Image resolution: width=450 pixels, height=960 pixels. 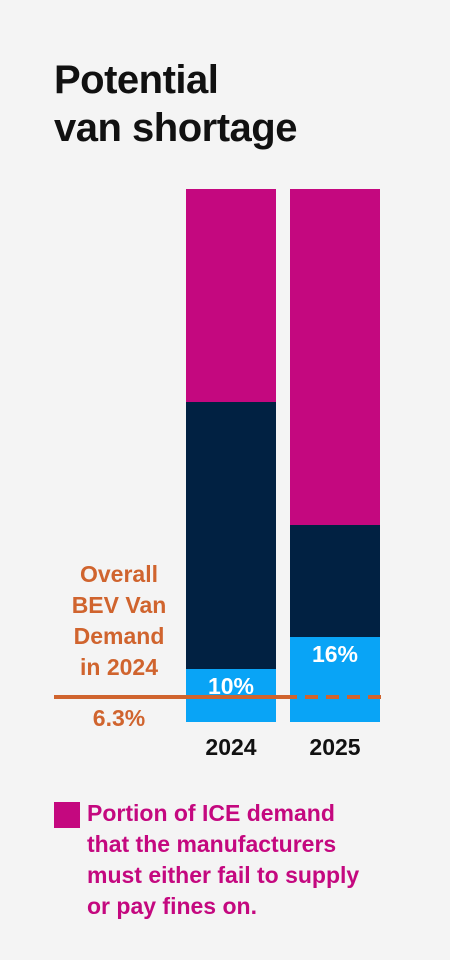 What do you see at coordinates (231, 535) in the screenshot?
I see `bar-segment-ice_supplied-2024` at bounding box center [231, 535].